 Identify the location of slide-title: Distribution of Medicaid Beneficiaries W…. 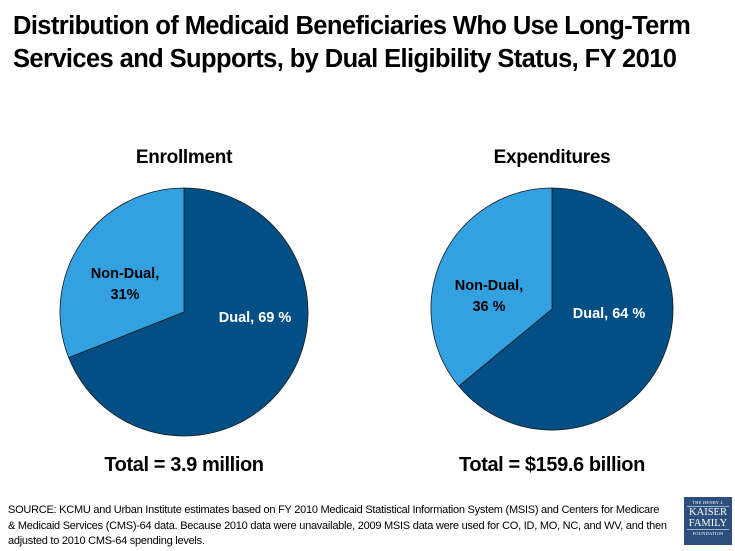
(352, 42).